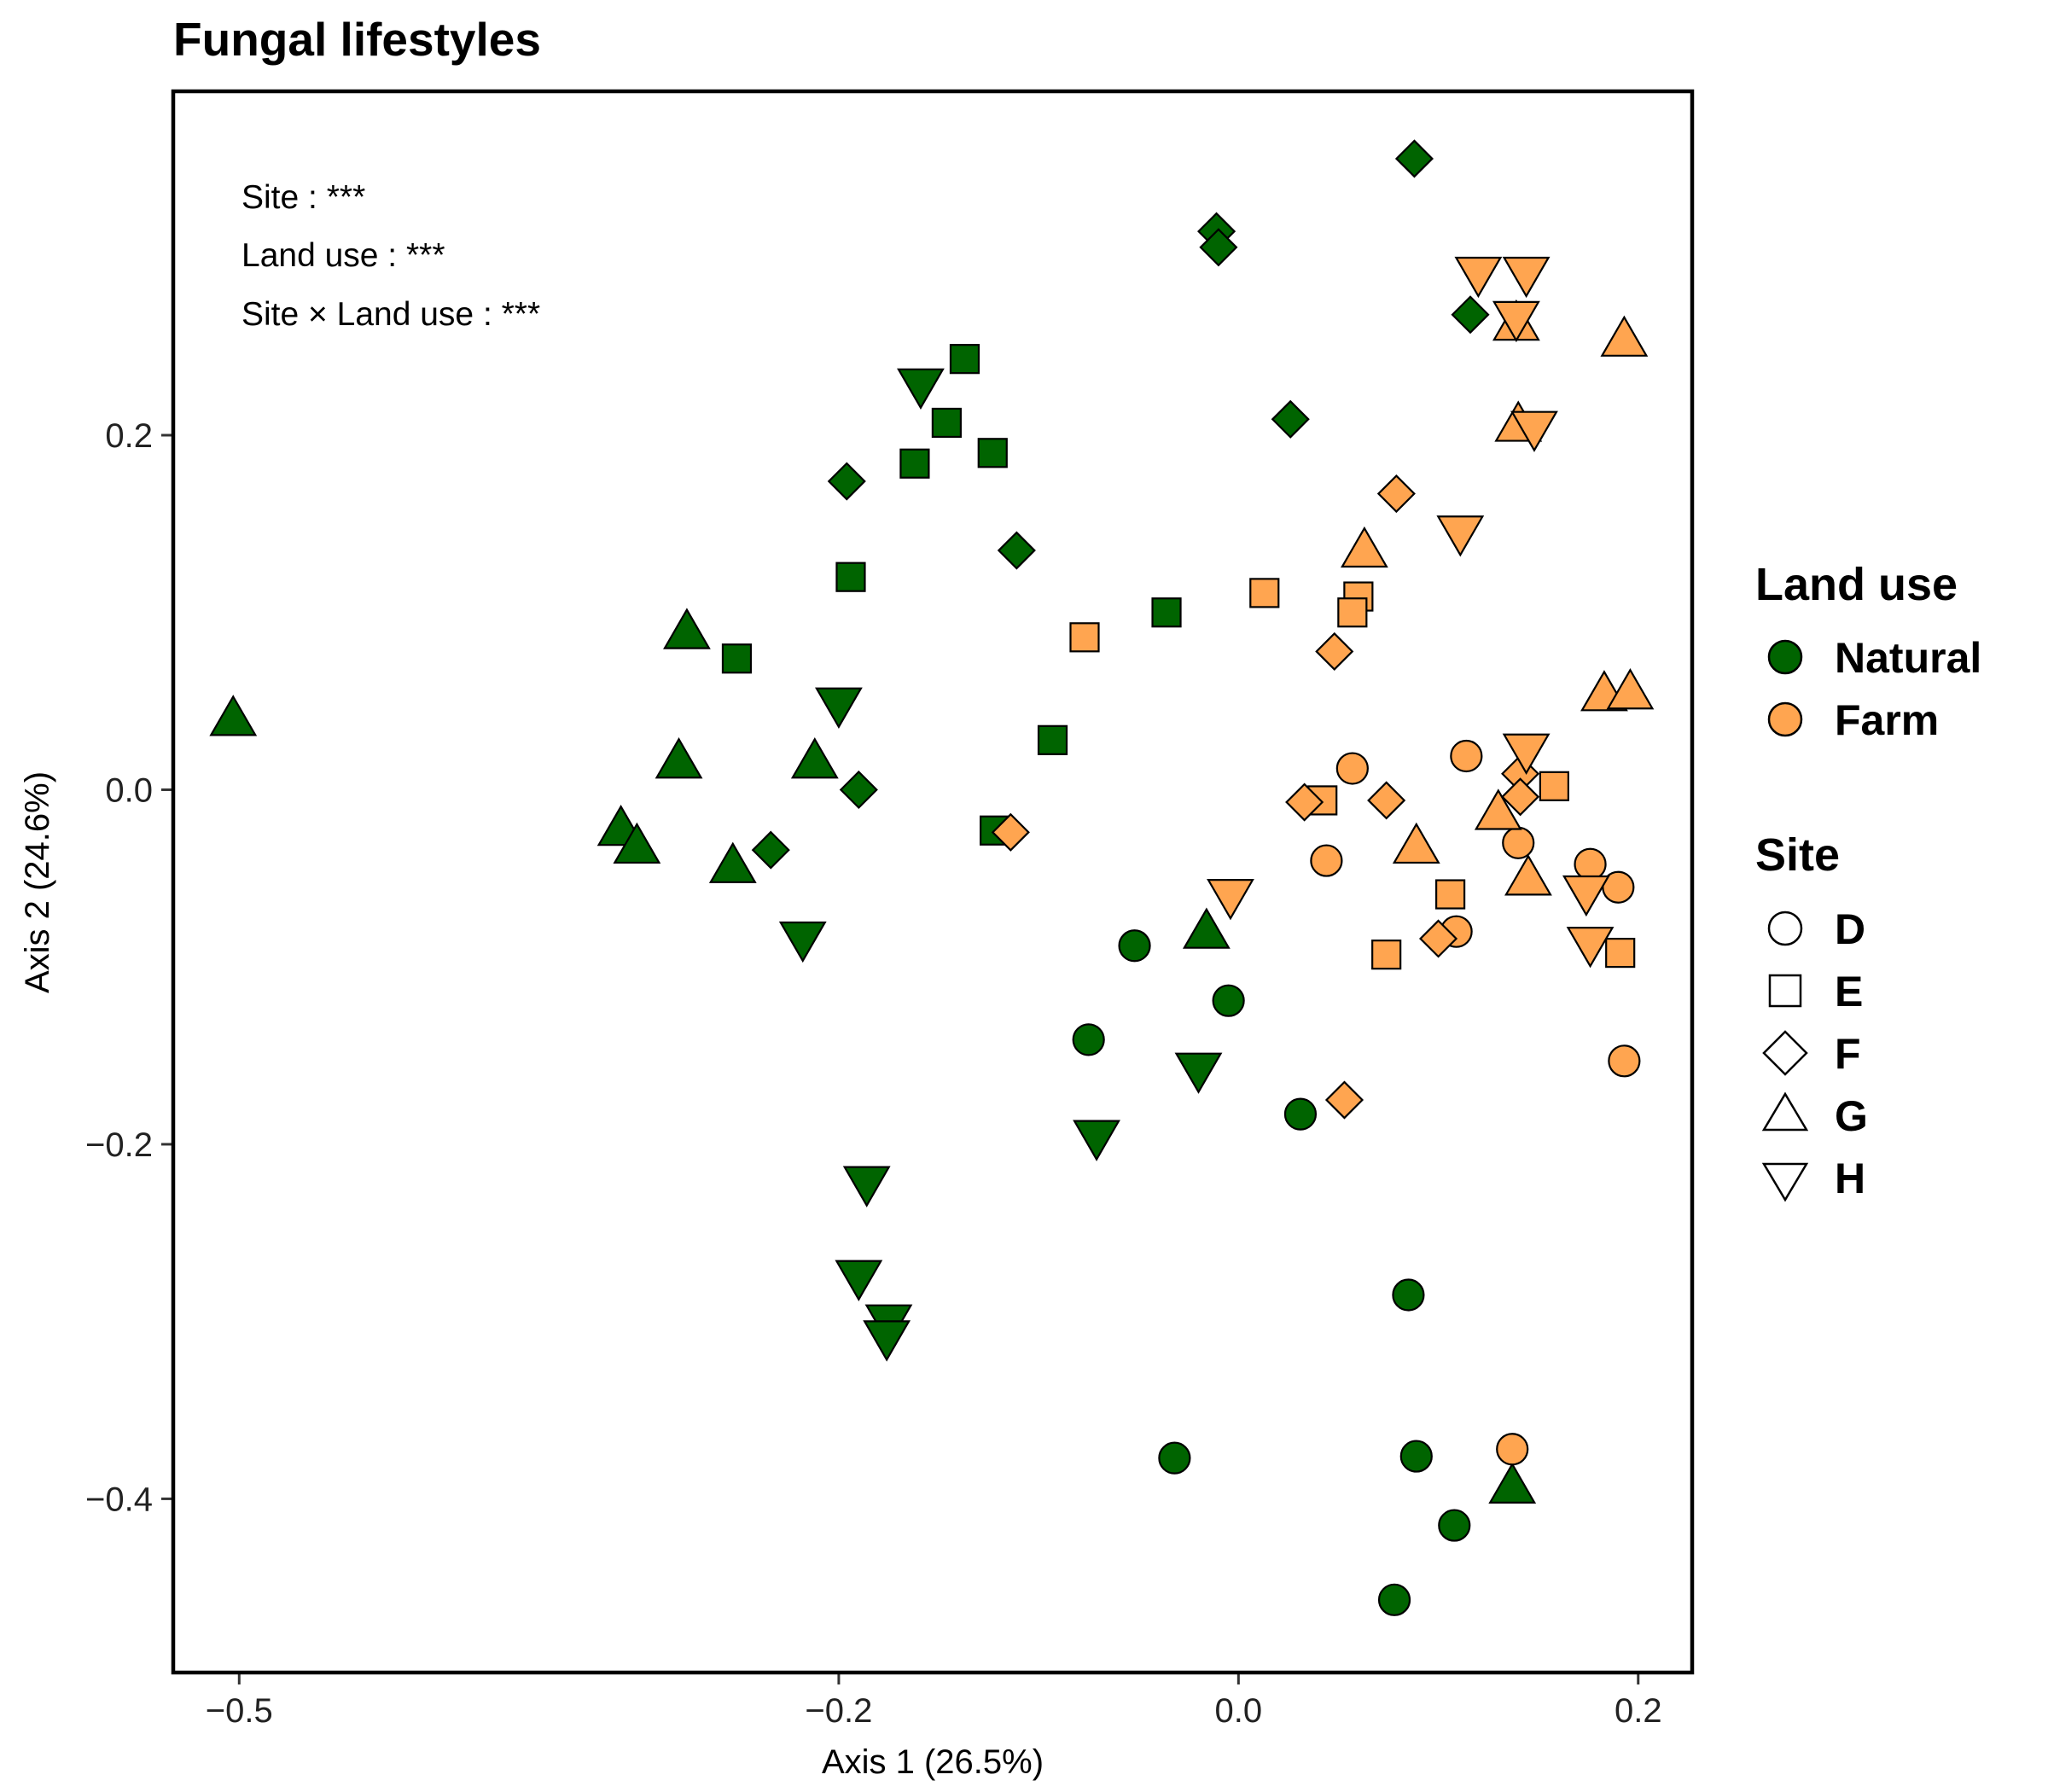 The width and height of the screenshot is (2048, 1792). I want to click on annotation-land-use: Land use : ***, so click(343, 256).